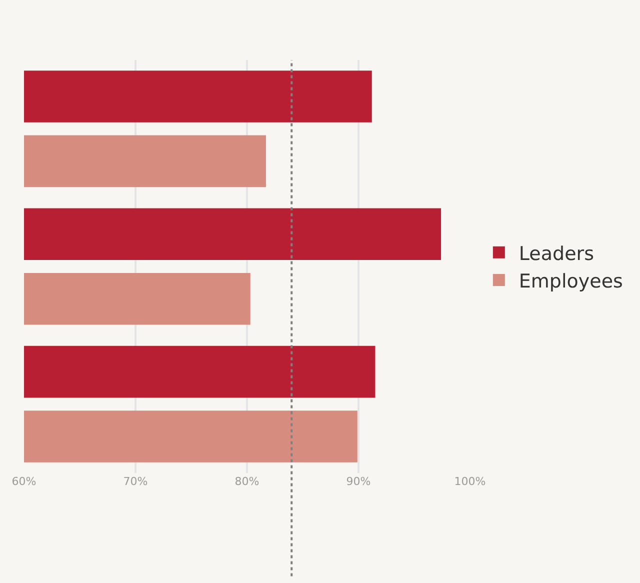 The width and height of the screenshot is (640, 583). What do you see at coordinates (556, 253) in the screenshot?
I see `legend-label: Leaders` at bounding box center [556, 253].